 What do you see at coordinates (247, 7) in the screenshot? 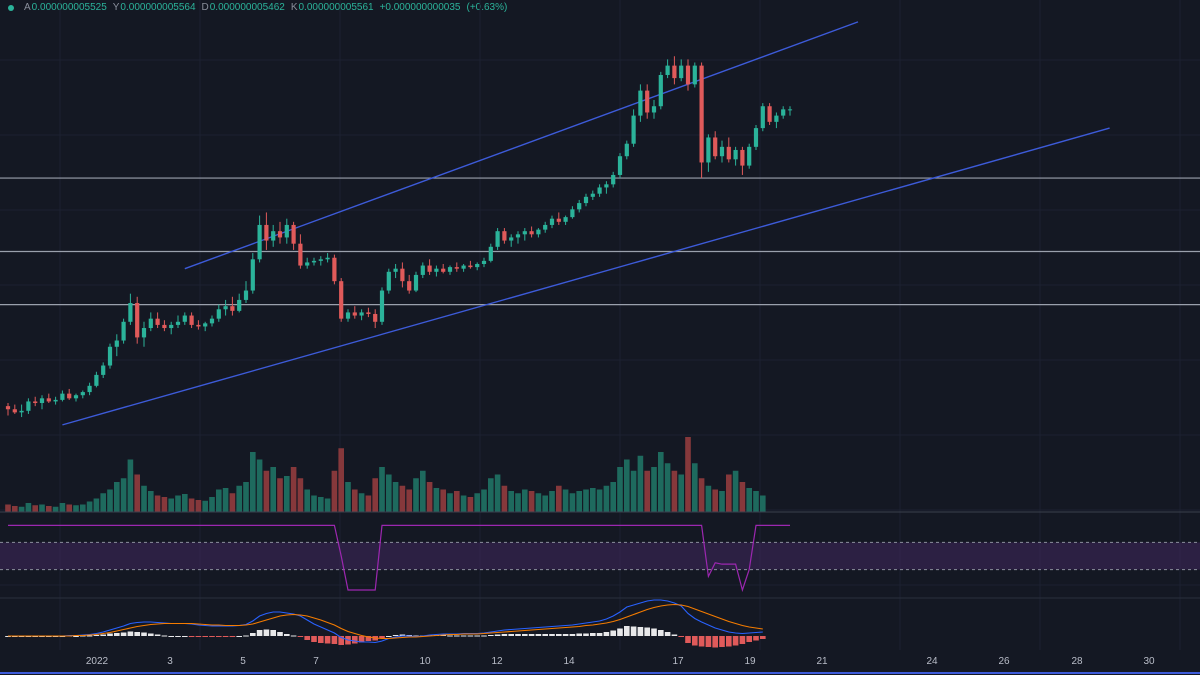
I see `low-value: 0.000000005462` at bounding box center [247, 7].